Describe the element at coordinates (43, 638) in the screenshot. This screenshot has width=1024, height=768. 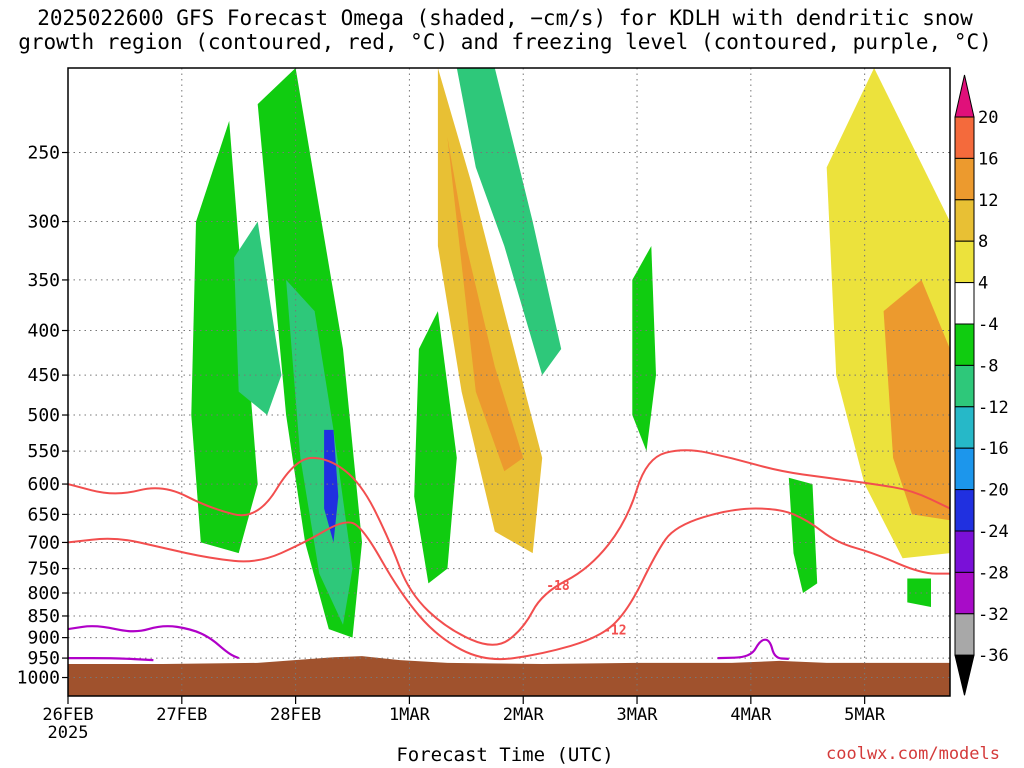
I see `y-tick-label: 900` at that location.